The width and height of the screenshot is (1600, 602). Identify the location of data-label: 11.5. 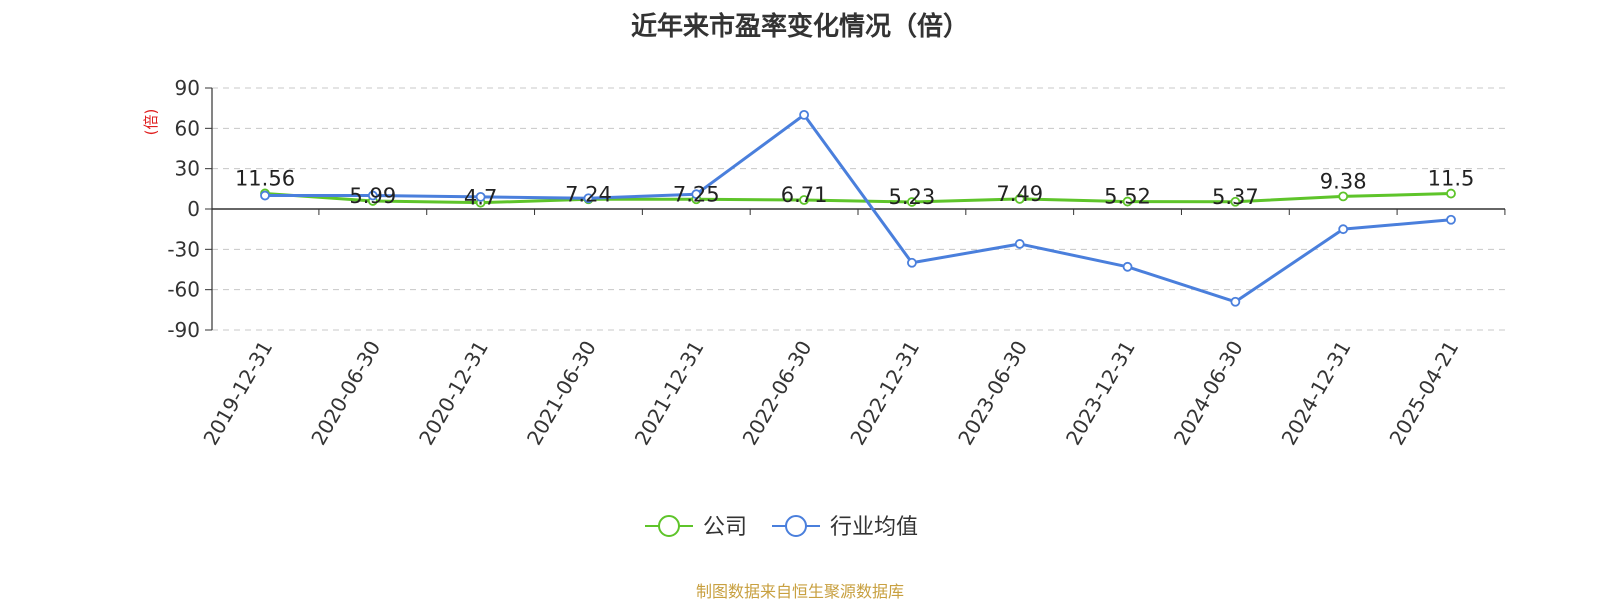
(1451, 179).